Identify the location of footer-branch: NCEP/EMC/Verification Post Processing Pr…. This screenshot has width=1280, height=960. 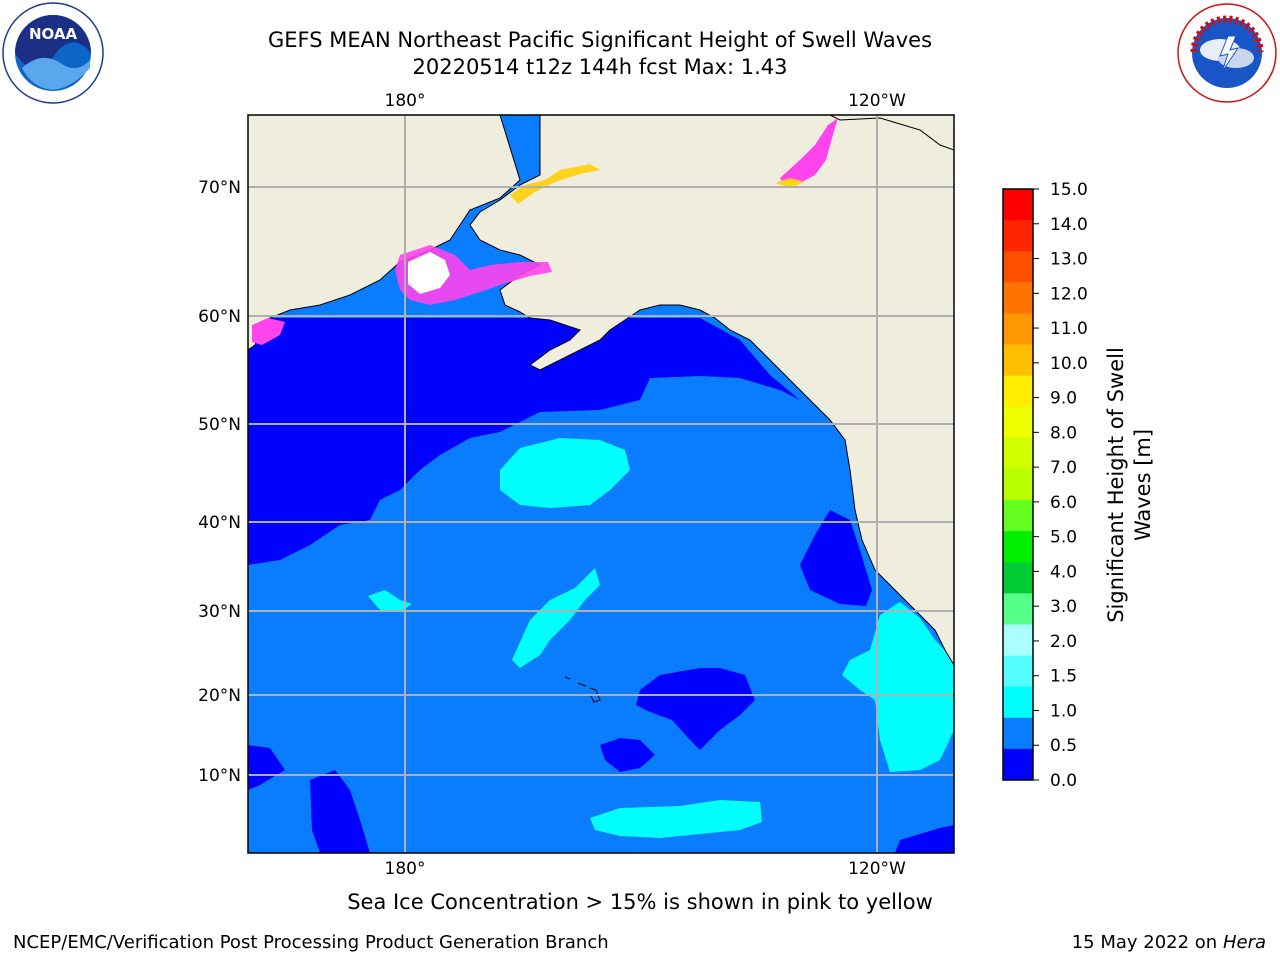
(311, 942).